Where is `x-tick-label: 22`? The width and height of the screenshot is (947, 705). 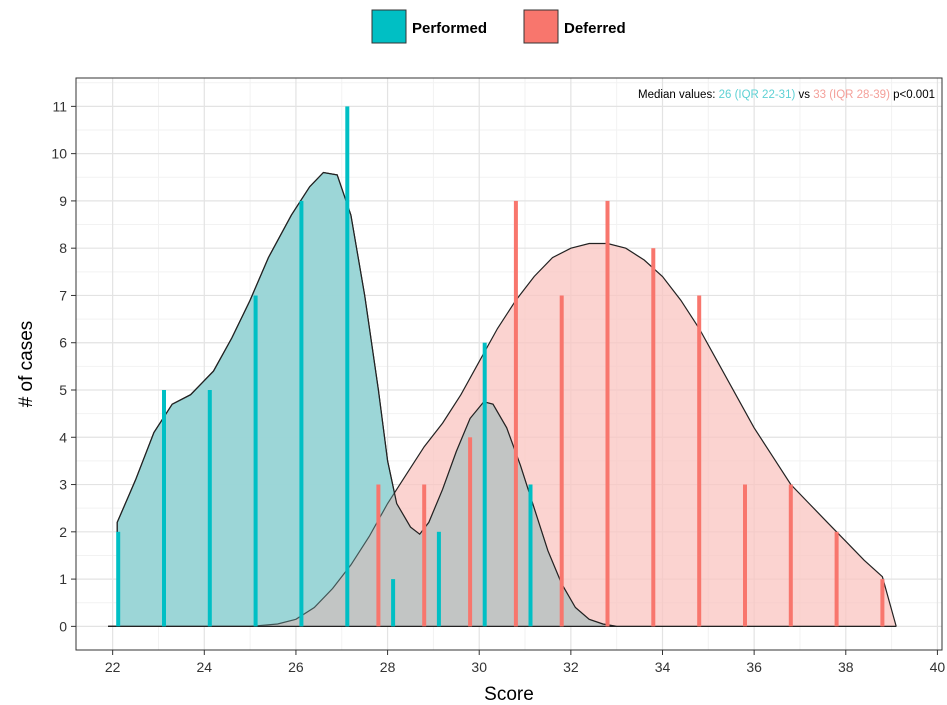 x-tick-label: 22 is located at coordinates (113, 667).